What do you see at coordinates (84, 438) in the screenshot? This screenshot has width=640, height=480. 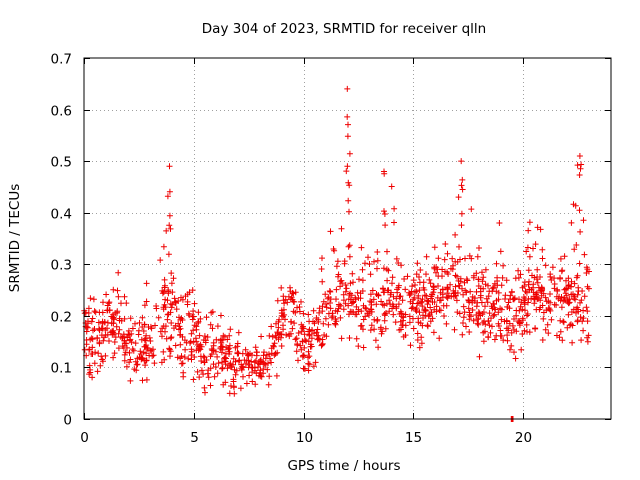 I see `x-tick-label: 0` at bounding box center [84, 438].